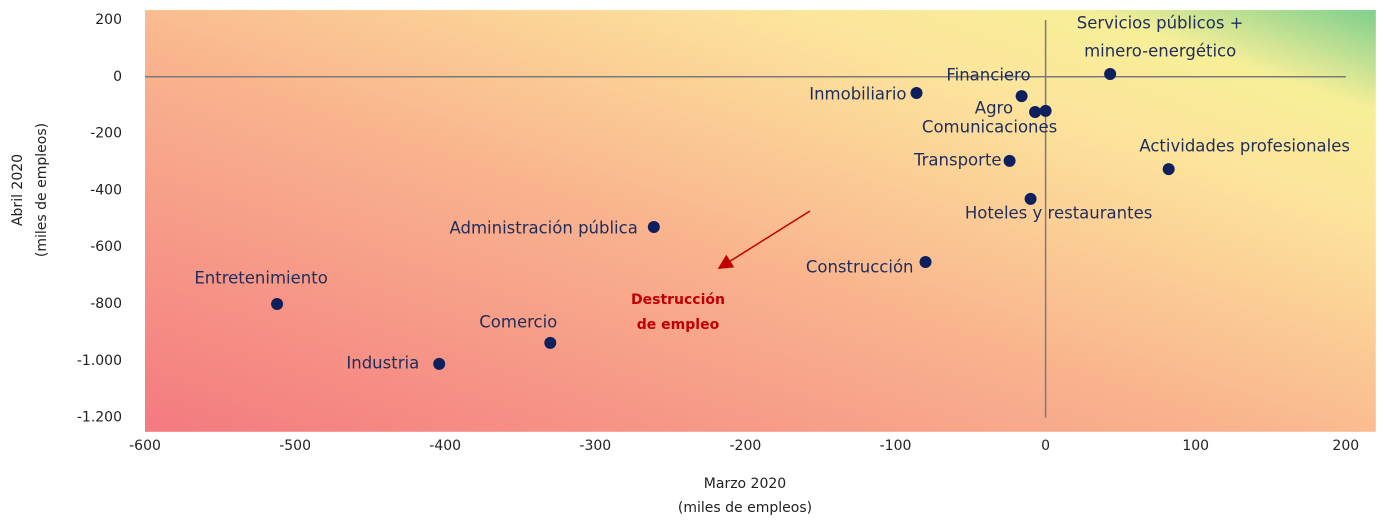 Image resolution: width=1384 pixels, height=525 pixels. I want to click on y-tick-label: 0, so click(117, 77).